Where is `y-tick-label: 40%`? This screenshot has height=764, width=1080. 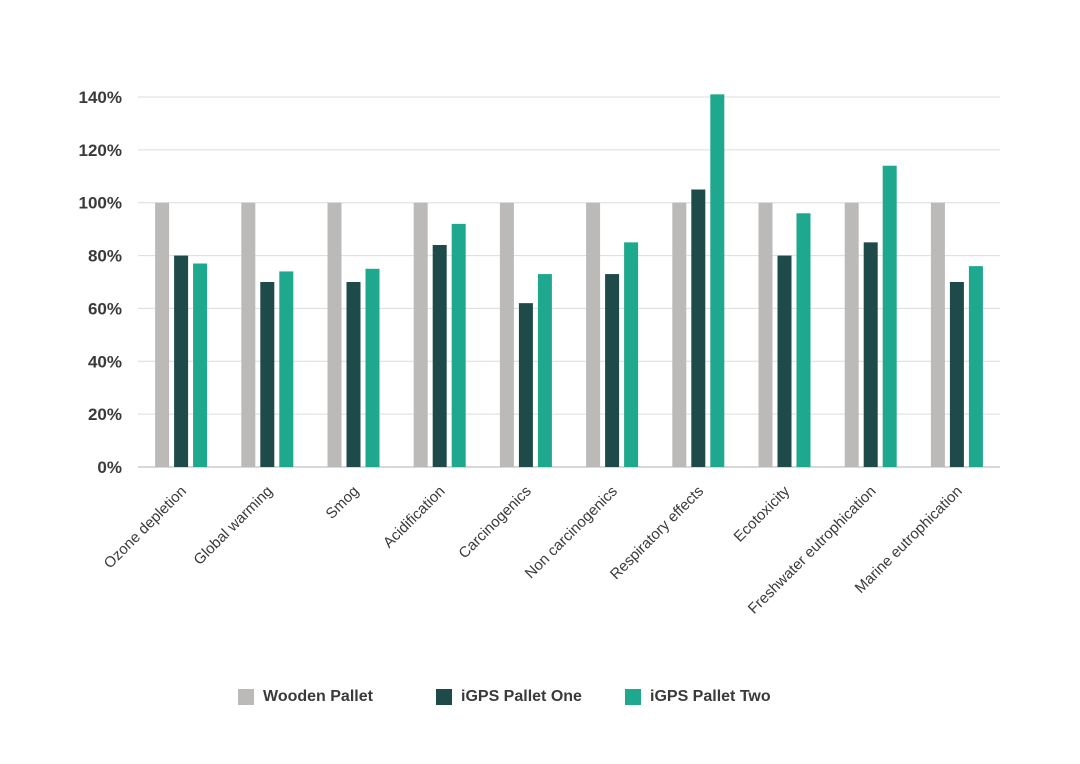 y-tick-label: 40% is located at coordinates (105, 361).